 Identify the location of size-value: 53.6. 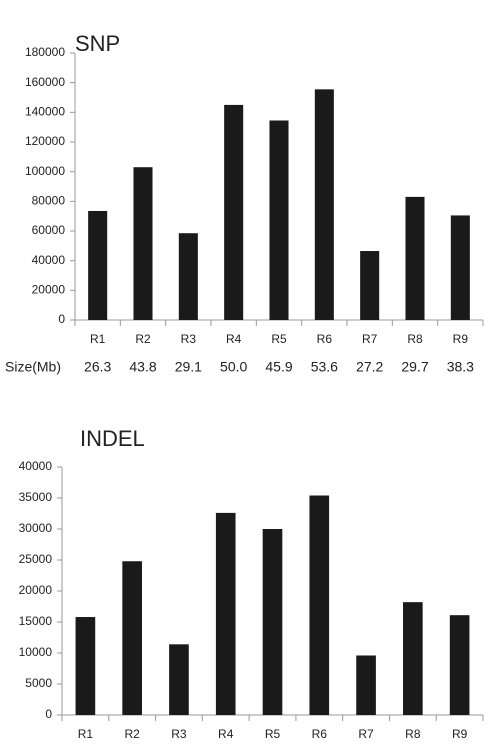
(324, 367).